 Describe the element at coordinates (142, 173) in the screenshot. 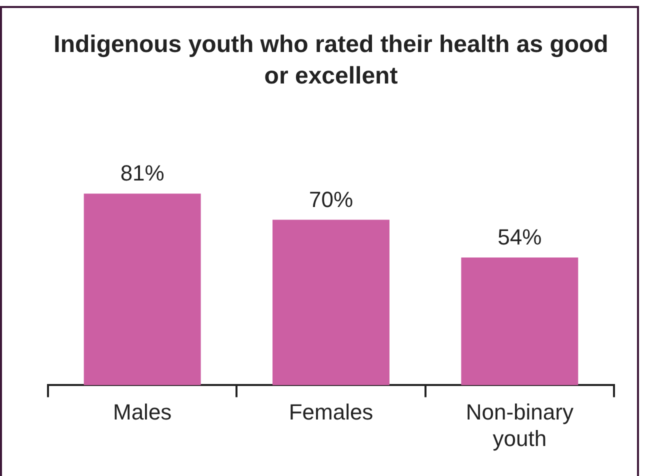

I see `data-label: 81%` at that location.